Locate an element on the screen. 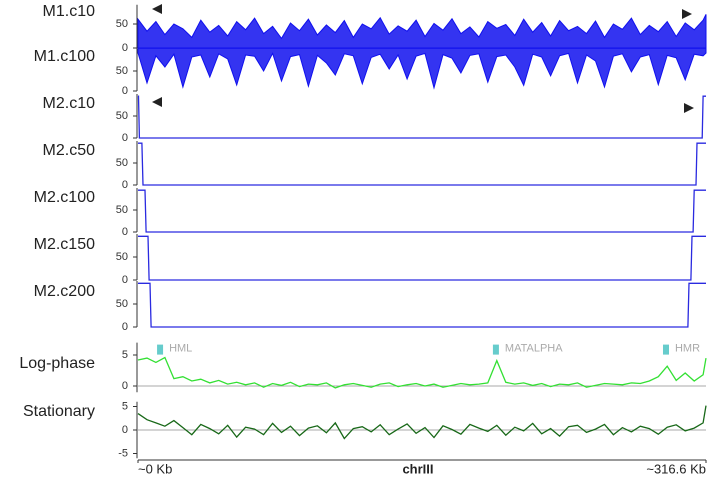 Image resolution: width=708 pixels, height=479 pixels. track-label: M2.c100 is located at coordinates (64, 197).